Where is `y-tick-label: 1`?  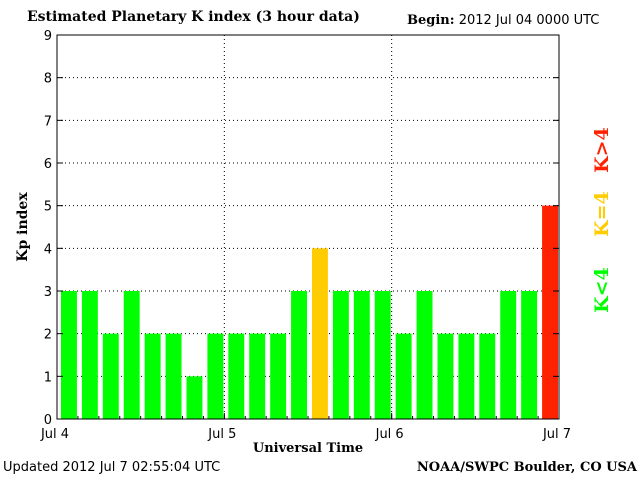
y-tick-label: 1 is located at coordinates (48, 377).